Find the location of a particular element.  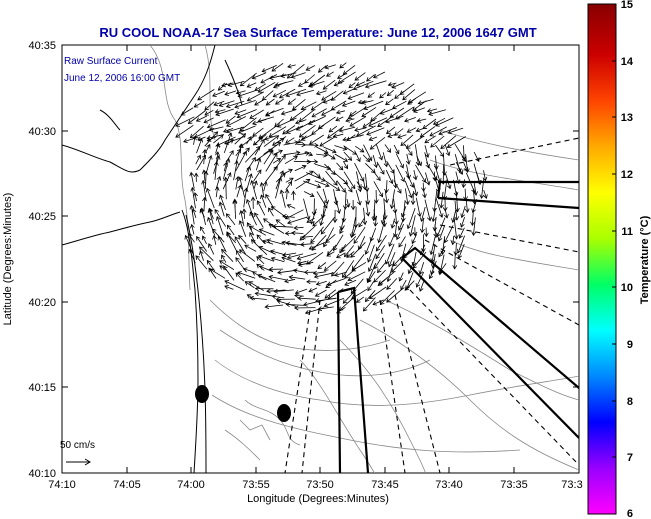

colorbar-tick-label: 9 is located at coordinates (630, 345).